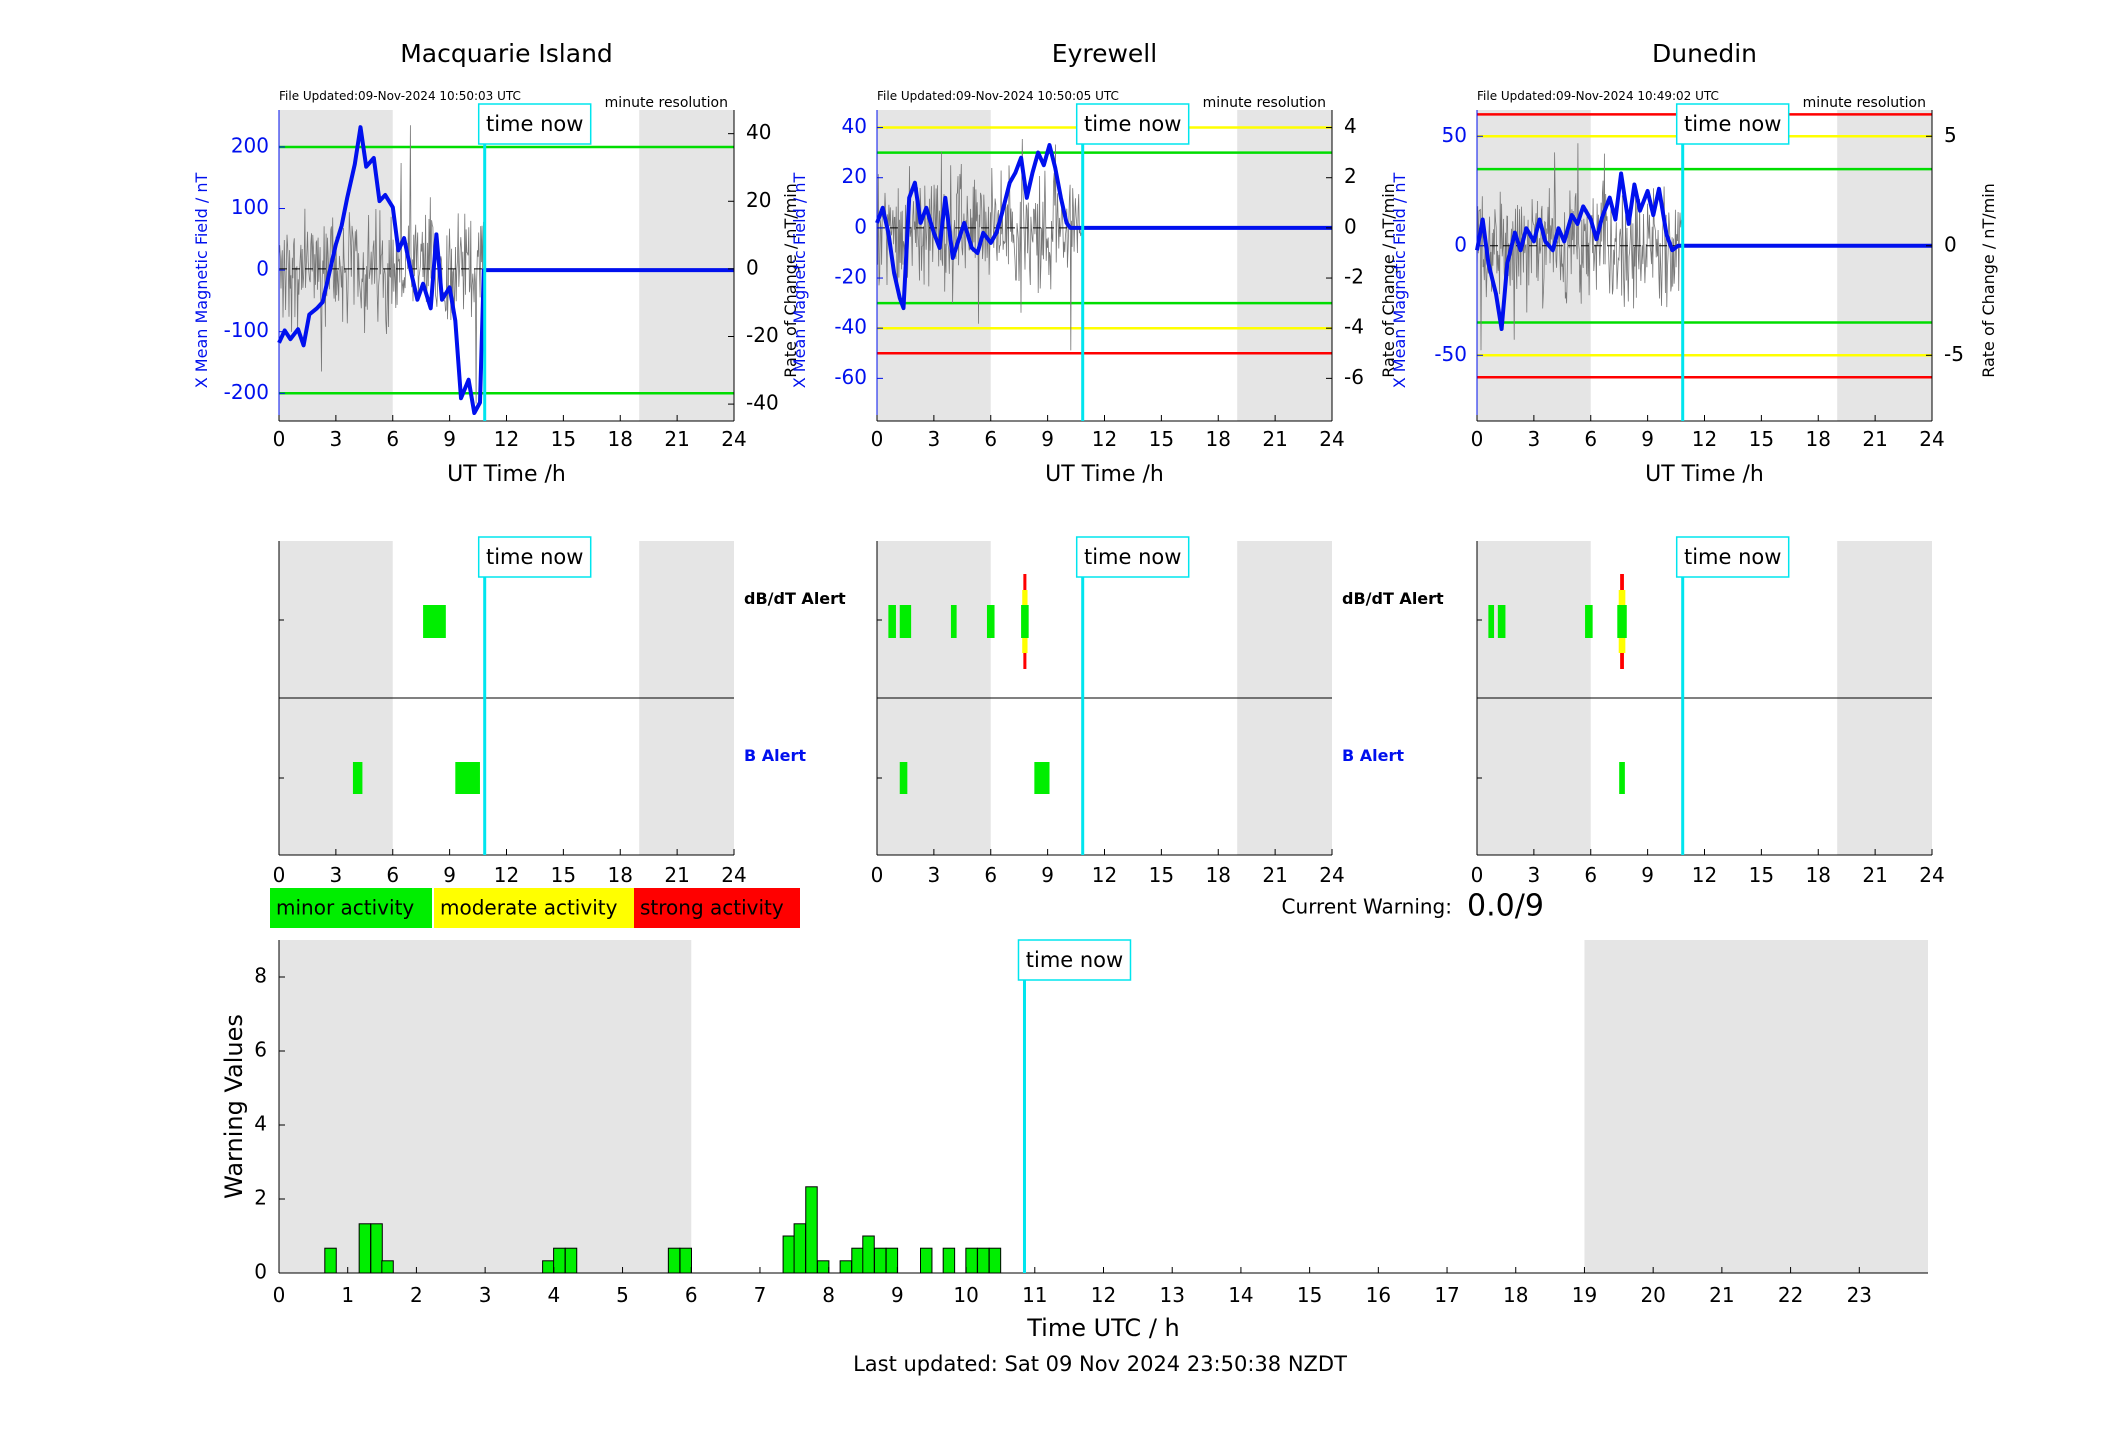 The width and height of the screenshot is (2117, 1437). What do you see at coordinates (1988, 280) in the screenshot?
I see `right-y-label: Rate of Change / nT/min` at bounding box center [1988, 280].